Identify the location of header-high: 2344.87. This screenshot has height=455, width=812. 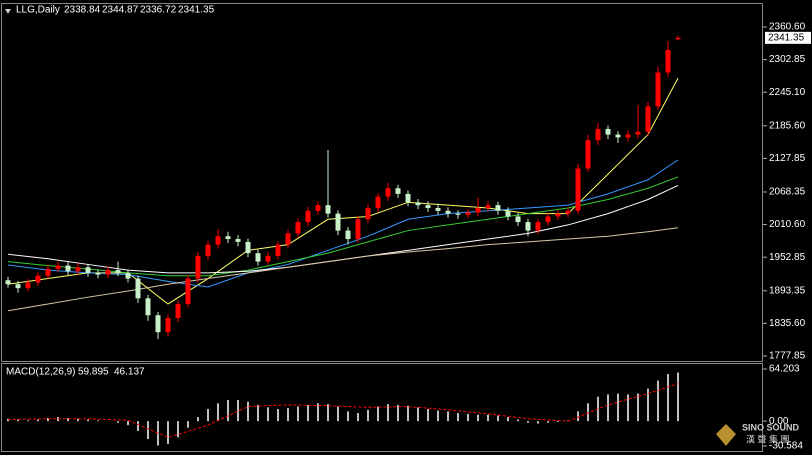
(120, 10).